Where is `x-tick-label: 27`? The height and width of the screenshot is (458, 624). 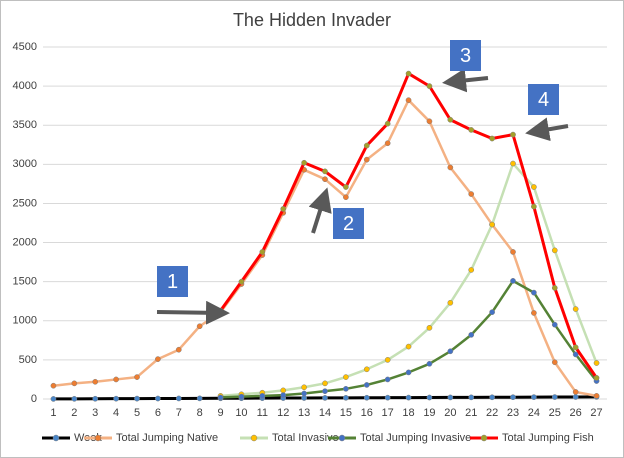 x-tick-label: 27 is located at coordinates (596, 413).